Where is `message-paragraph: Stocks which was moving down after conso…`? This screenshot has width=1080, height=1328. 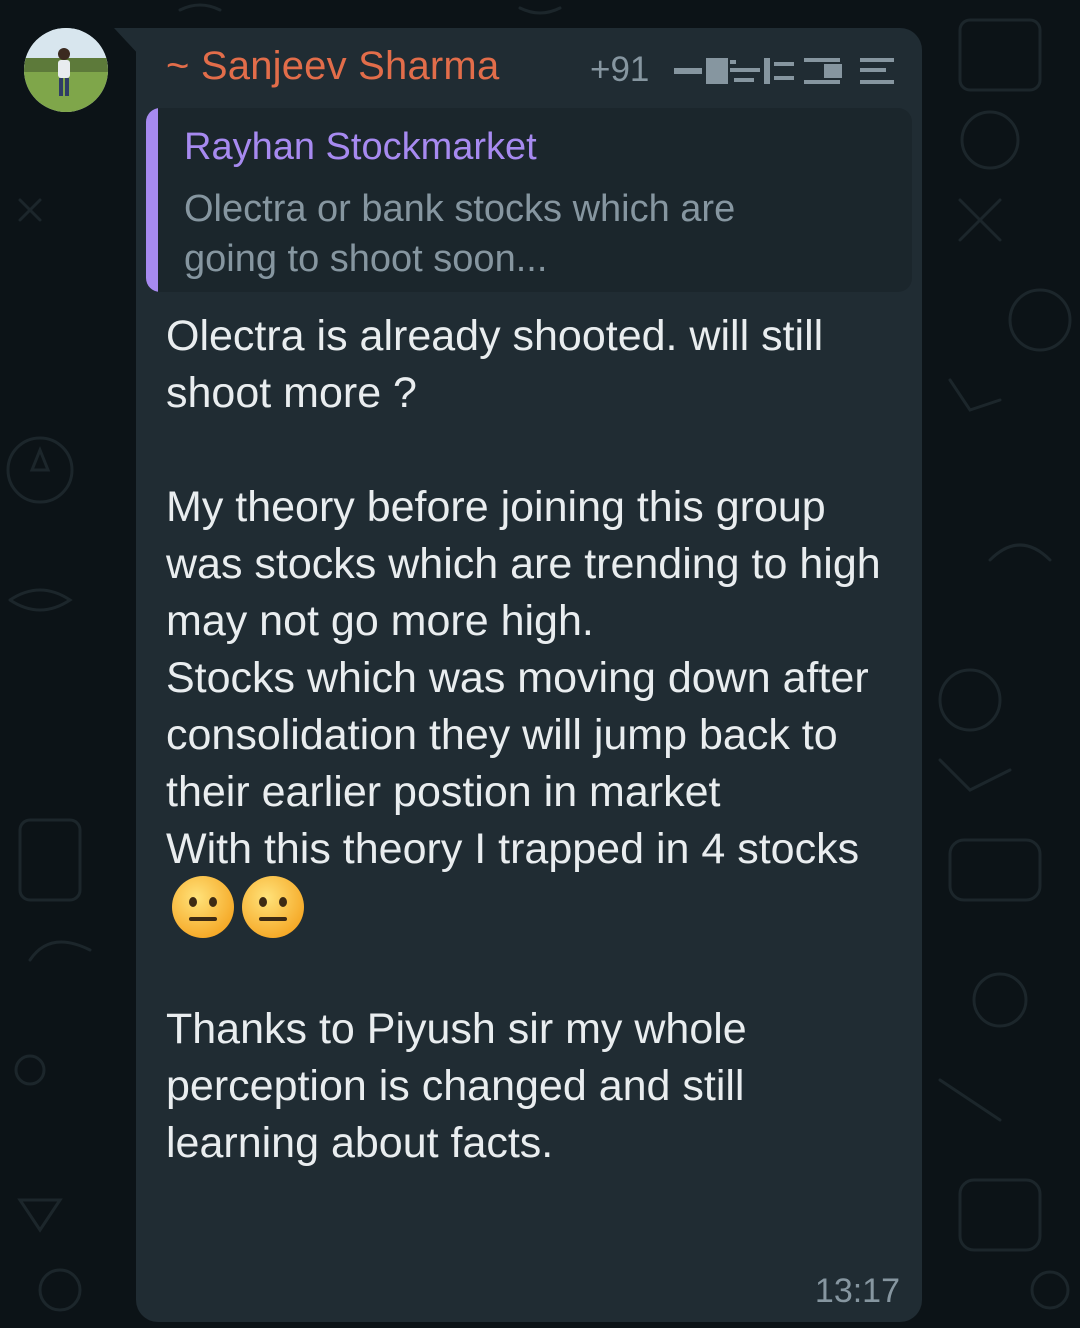 message-paragraph: Stocks which was moving down after conso… is located at coordinates (517, 735).